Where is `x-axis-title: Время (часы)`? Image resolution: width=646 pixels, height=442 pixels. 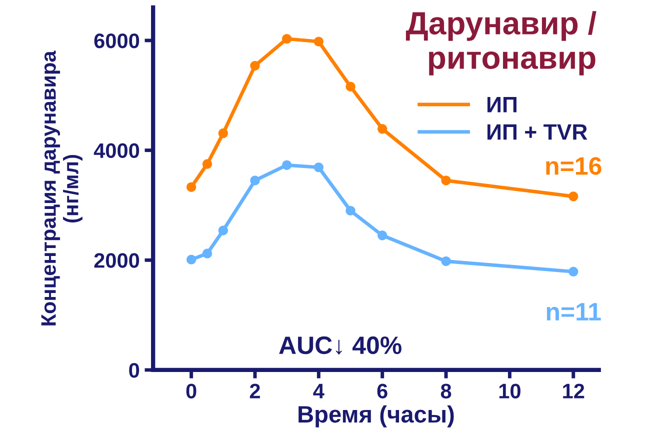
x-axis-title: Время (часы) is located at coordinates (376, 416).